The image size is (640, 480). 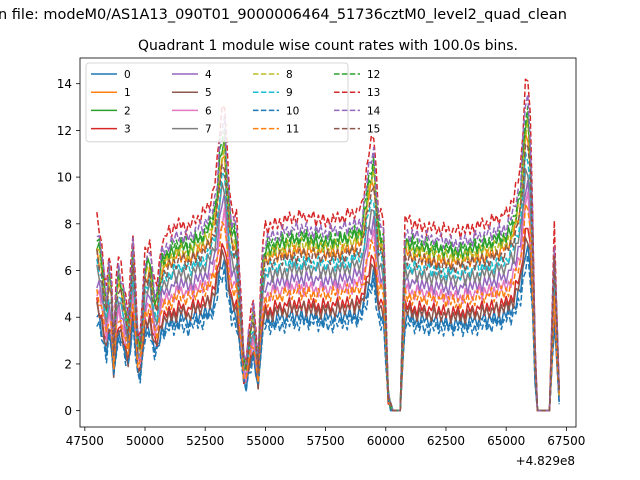 What do you see at coordinates (506, 441) in the screenshot?
I see `x-tick-label: 65000` at bounding box center [506, 441].